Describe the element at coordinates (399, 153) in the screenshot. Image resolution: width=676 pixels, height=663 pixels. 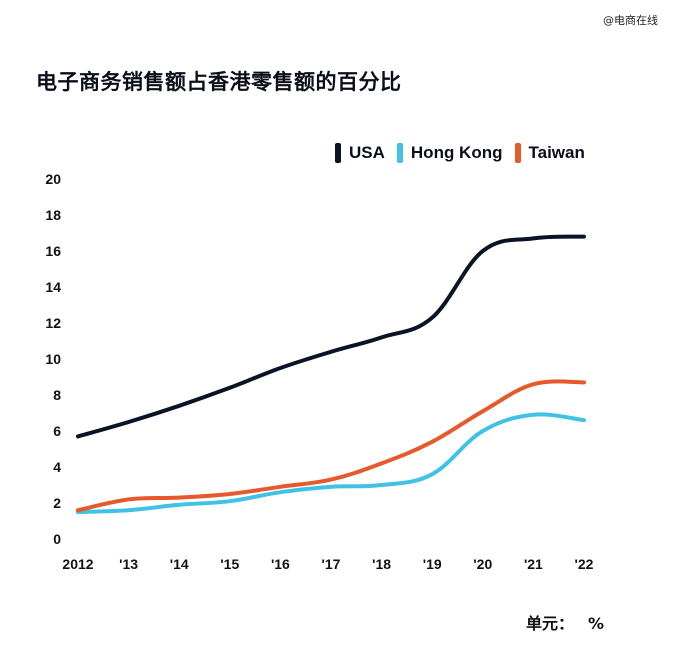
I see `legend-swatch-hong-kong` at that location.